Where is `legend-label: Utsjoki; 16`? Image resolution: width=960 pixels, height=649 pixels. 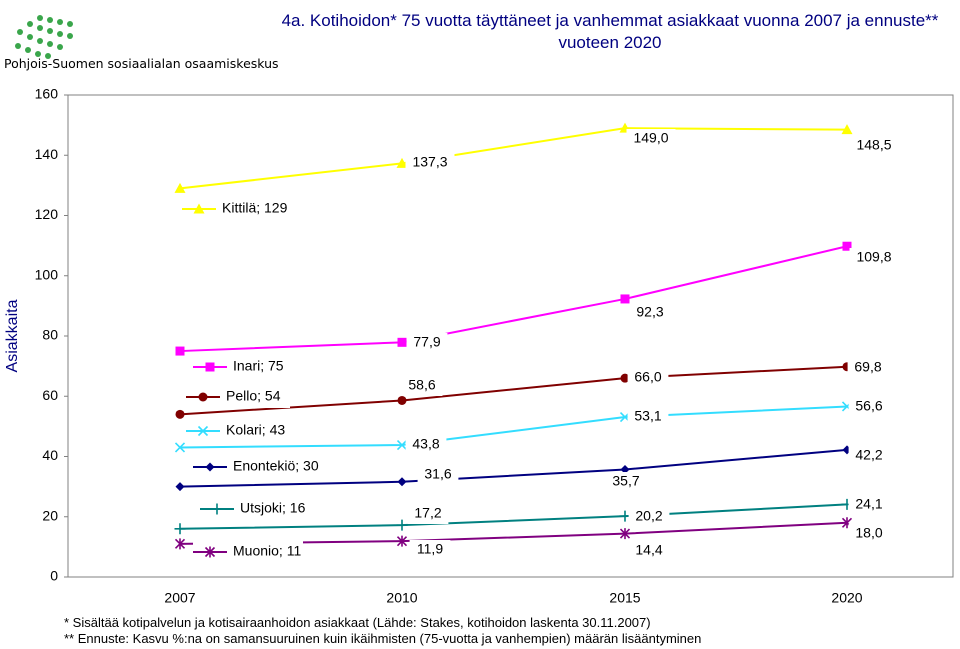
legend-label: Utsjoki; 16 is located at coordinates (273, 508).